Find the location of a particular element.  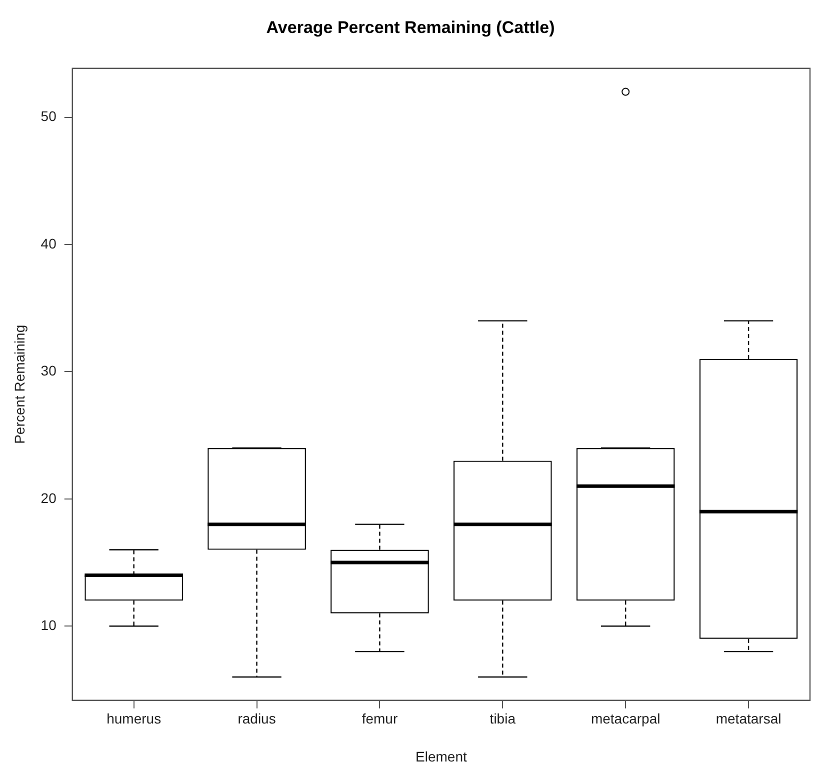

x-tick-label: metacarpal is located at coordinates (625, 718).